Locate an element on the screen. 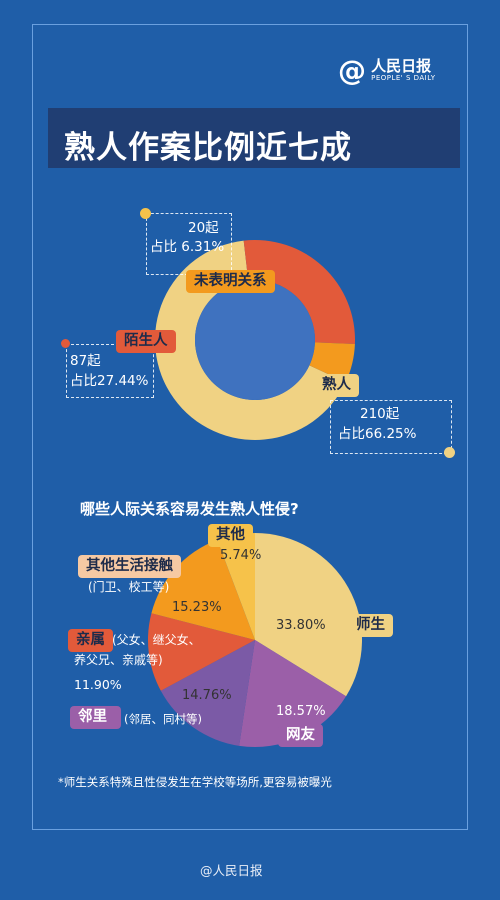 This screenshot has height=900, width=500. acquaintance-callout-box is located at coordinates (391, 427).